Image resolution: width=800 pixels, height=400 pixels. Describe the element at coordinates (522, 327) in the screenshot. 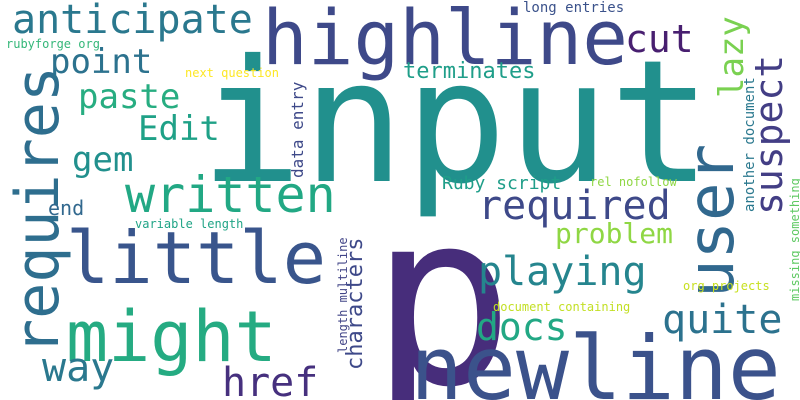

I see `word: docs` at that location.